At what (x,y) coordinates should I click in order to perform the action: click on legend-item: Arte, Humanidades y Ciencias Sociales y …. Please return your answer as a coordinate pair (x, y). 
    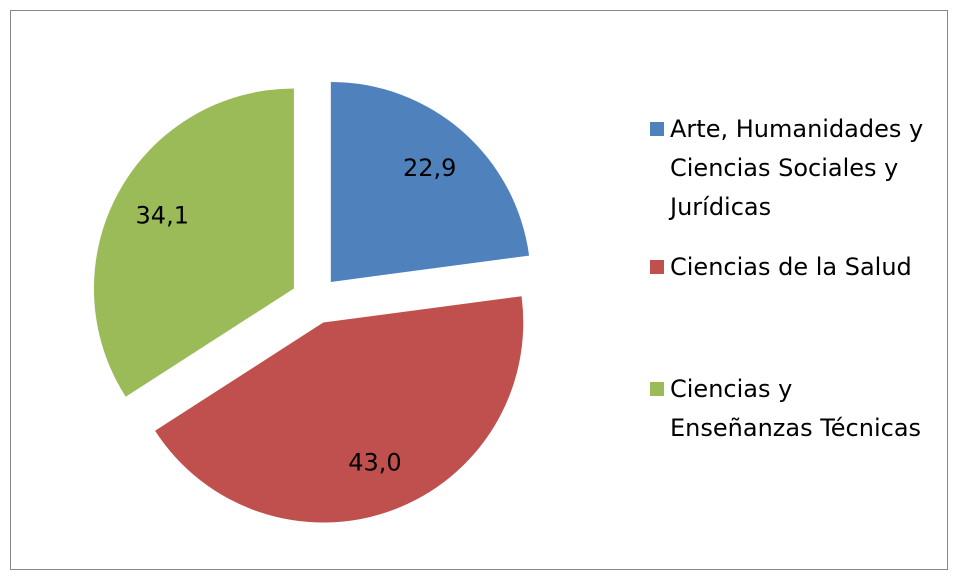
    Looking at the image, I should click on (795, 168).